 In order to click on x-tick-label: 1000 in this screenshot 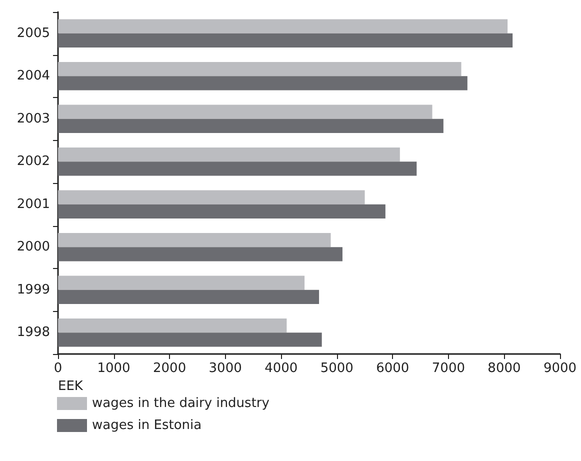, I will do `click(113, 368)`.